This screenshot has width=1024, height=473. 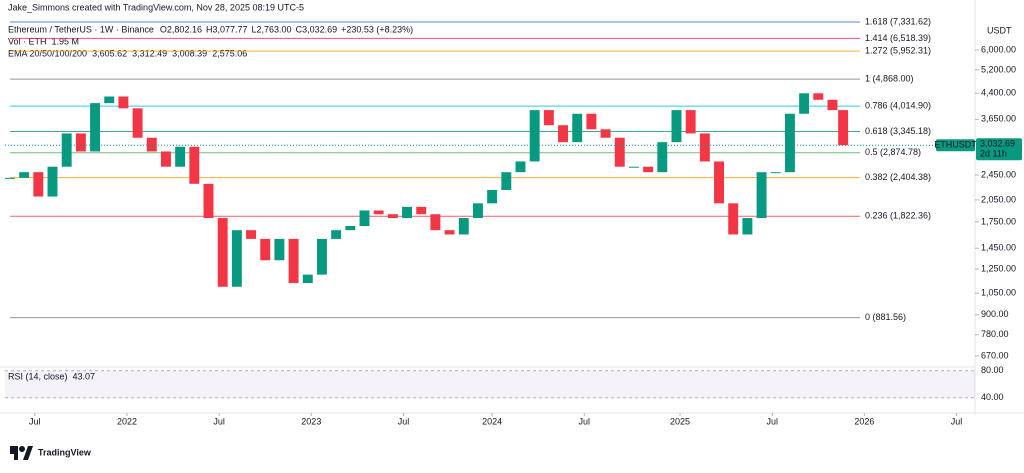 I want to click on y-tick-label: 1,750.00, so click(x=998, y=221).